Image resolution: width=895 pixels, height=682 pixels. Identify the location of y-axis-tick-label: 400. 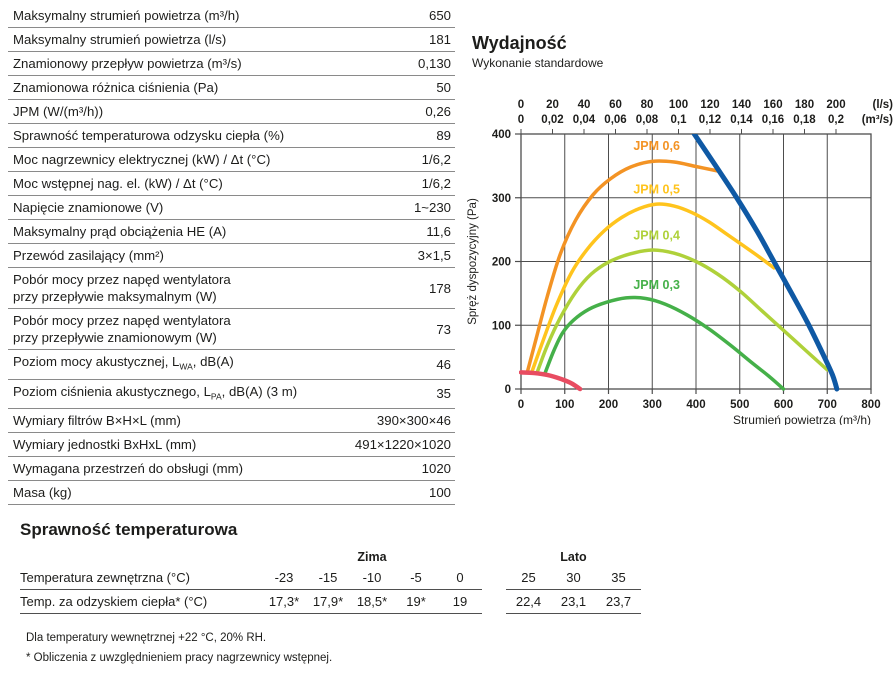
(501, 135).